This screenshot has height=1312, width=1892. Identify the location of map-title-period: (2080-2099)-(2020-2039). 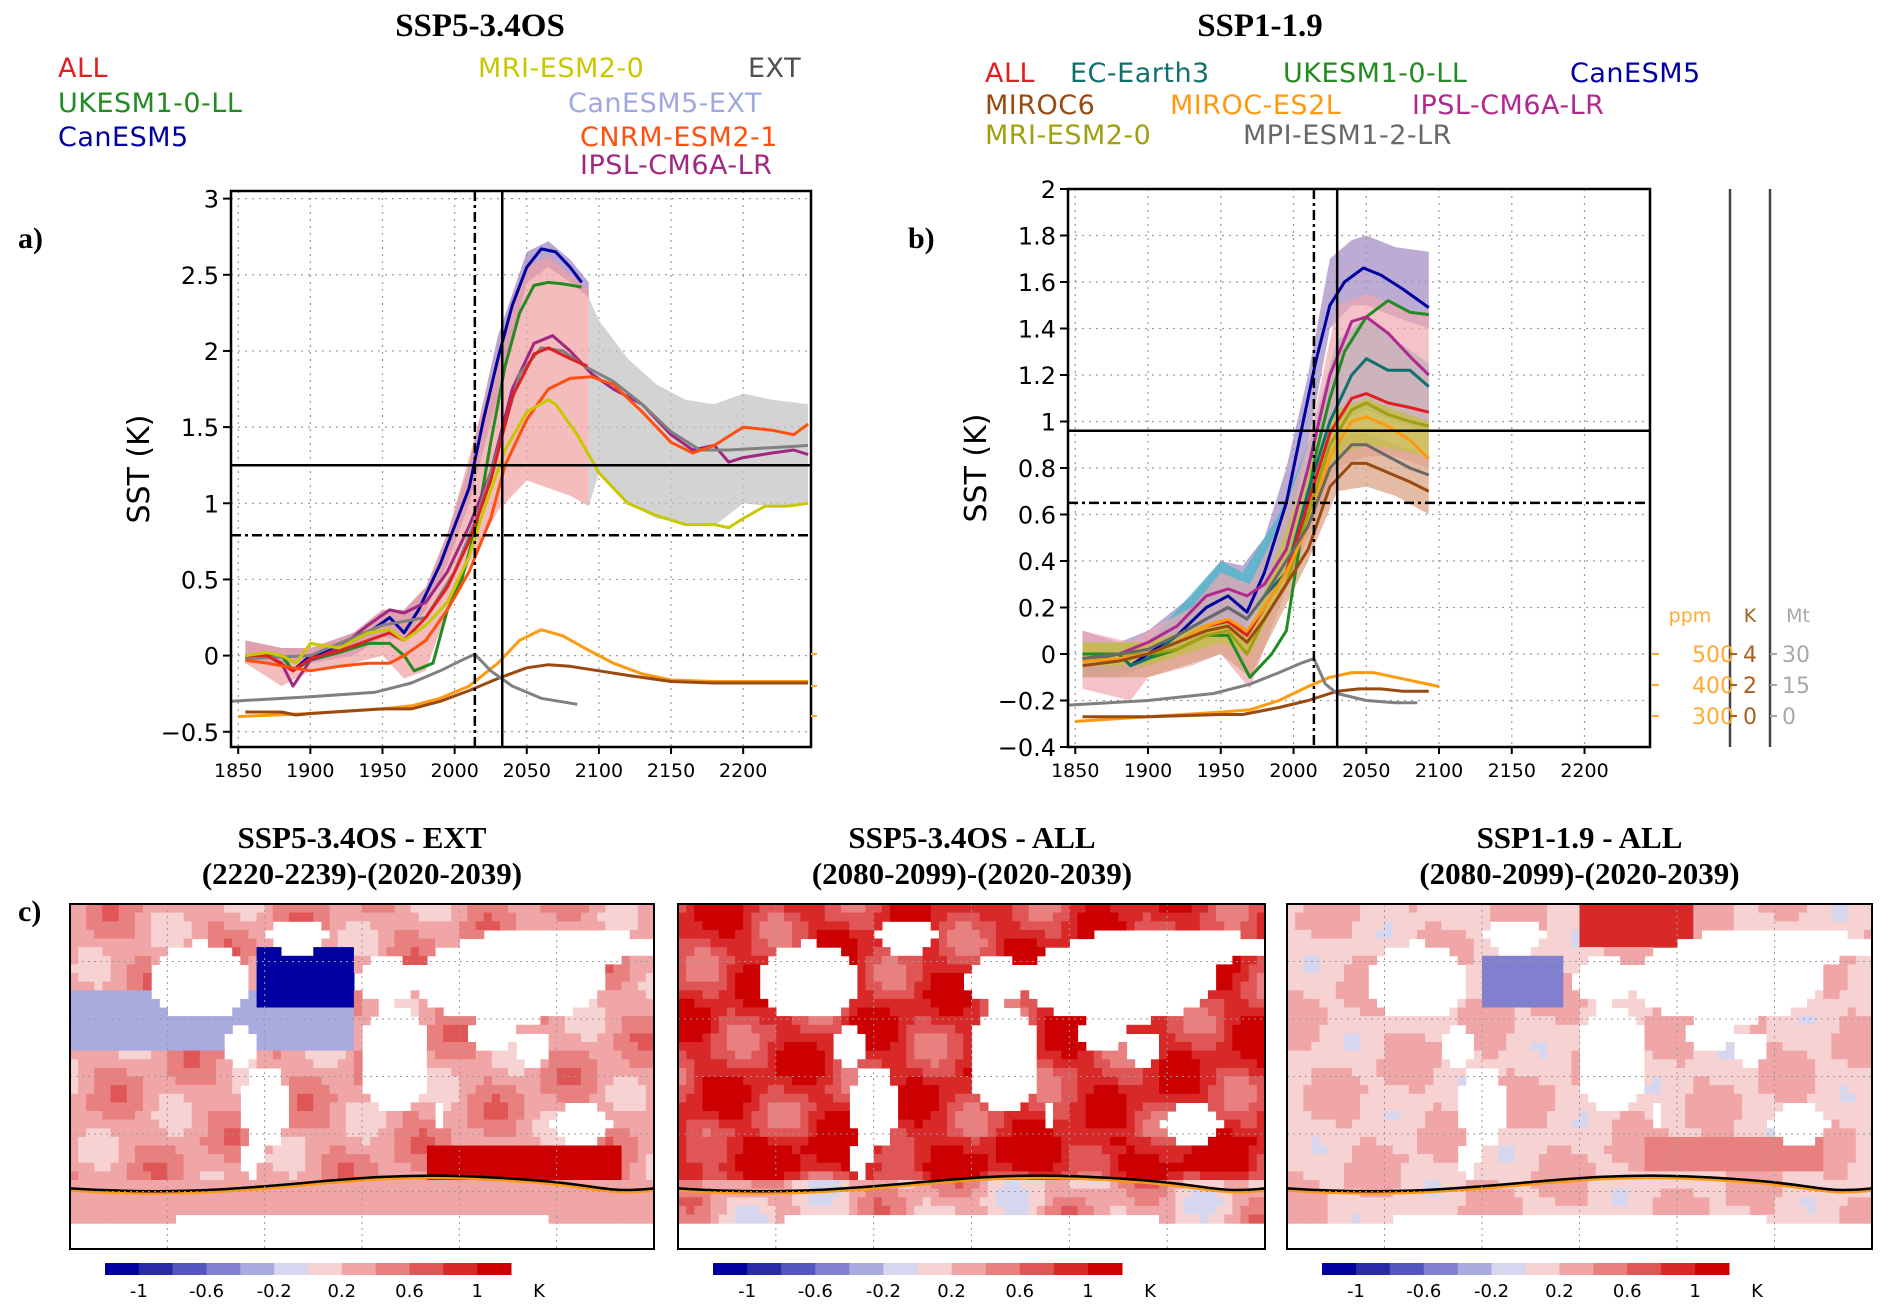
(972, 873).